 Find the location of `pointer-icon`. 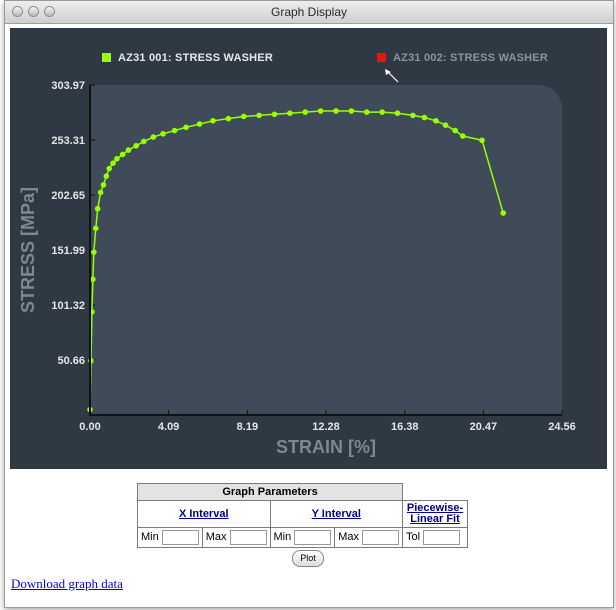

pointer-icon is located at coordinates (392, 76).